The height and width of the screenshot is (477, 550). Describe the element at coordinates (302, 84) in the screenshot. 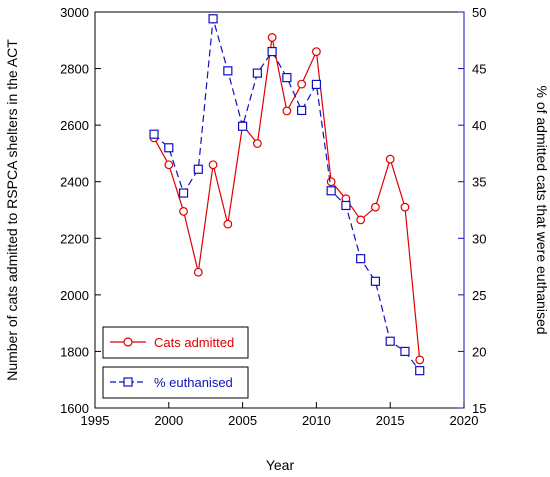

I see `point-cats-admitted-2009` at that location.